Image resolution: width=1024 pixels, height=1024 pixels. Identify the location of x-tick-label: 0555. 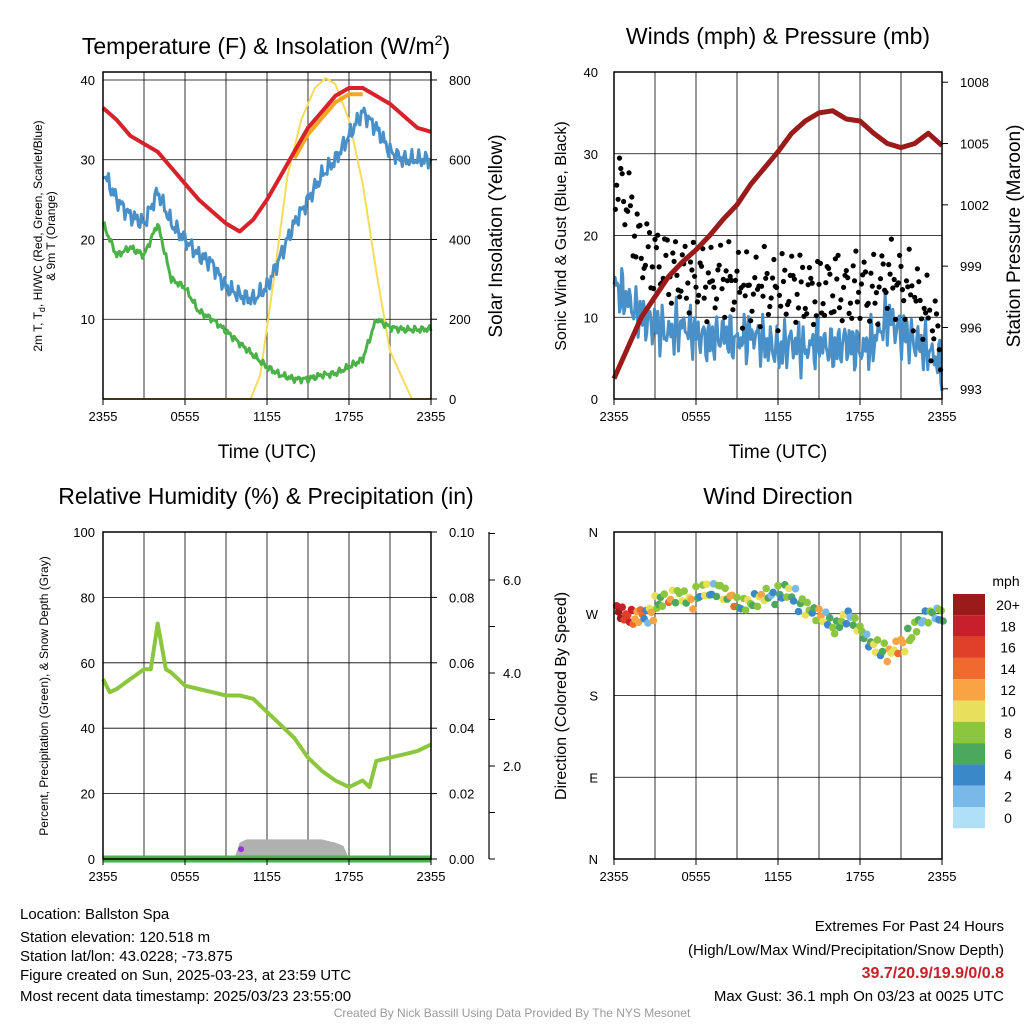
(696, 416).